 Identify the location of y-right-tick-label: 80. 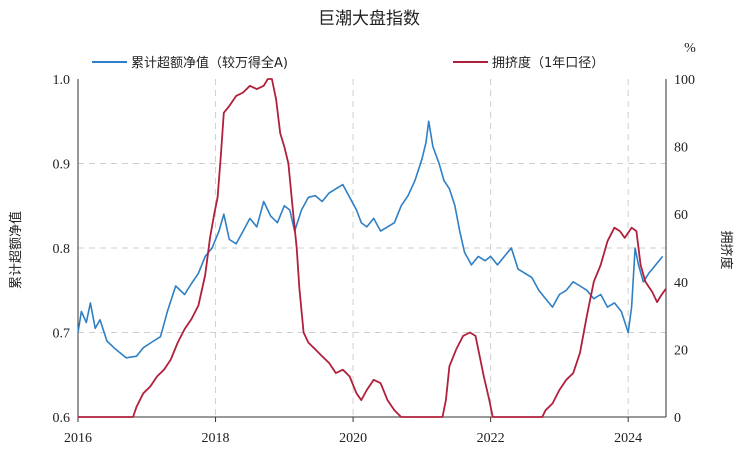
(681, 148).